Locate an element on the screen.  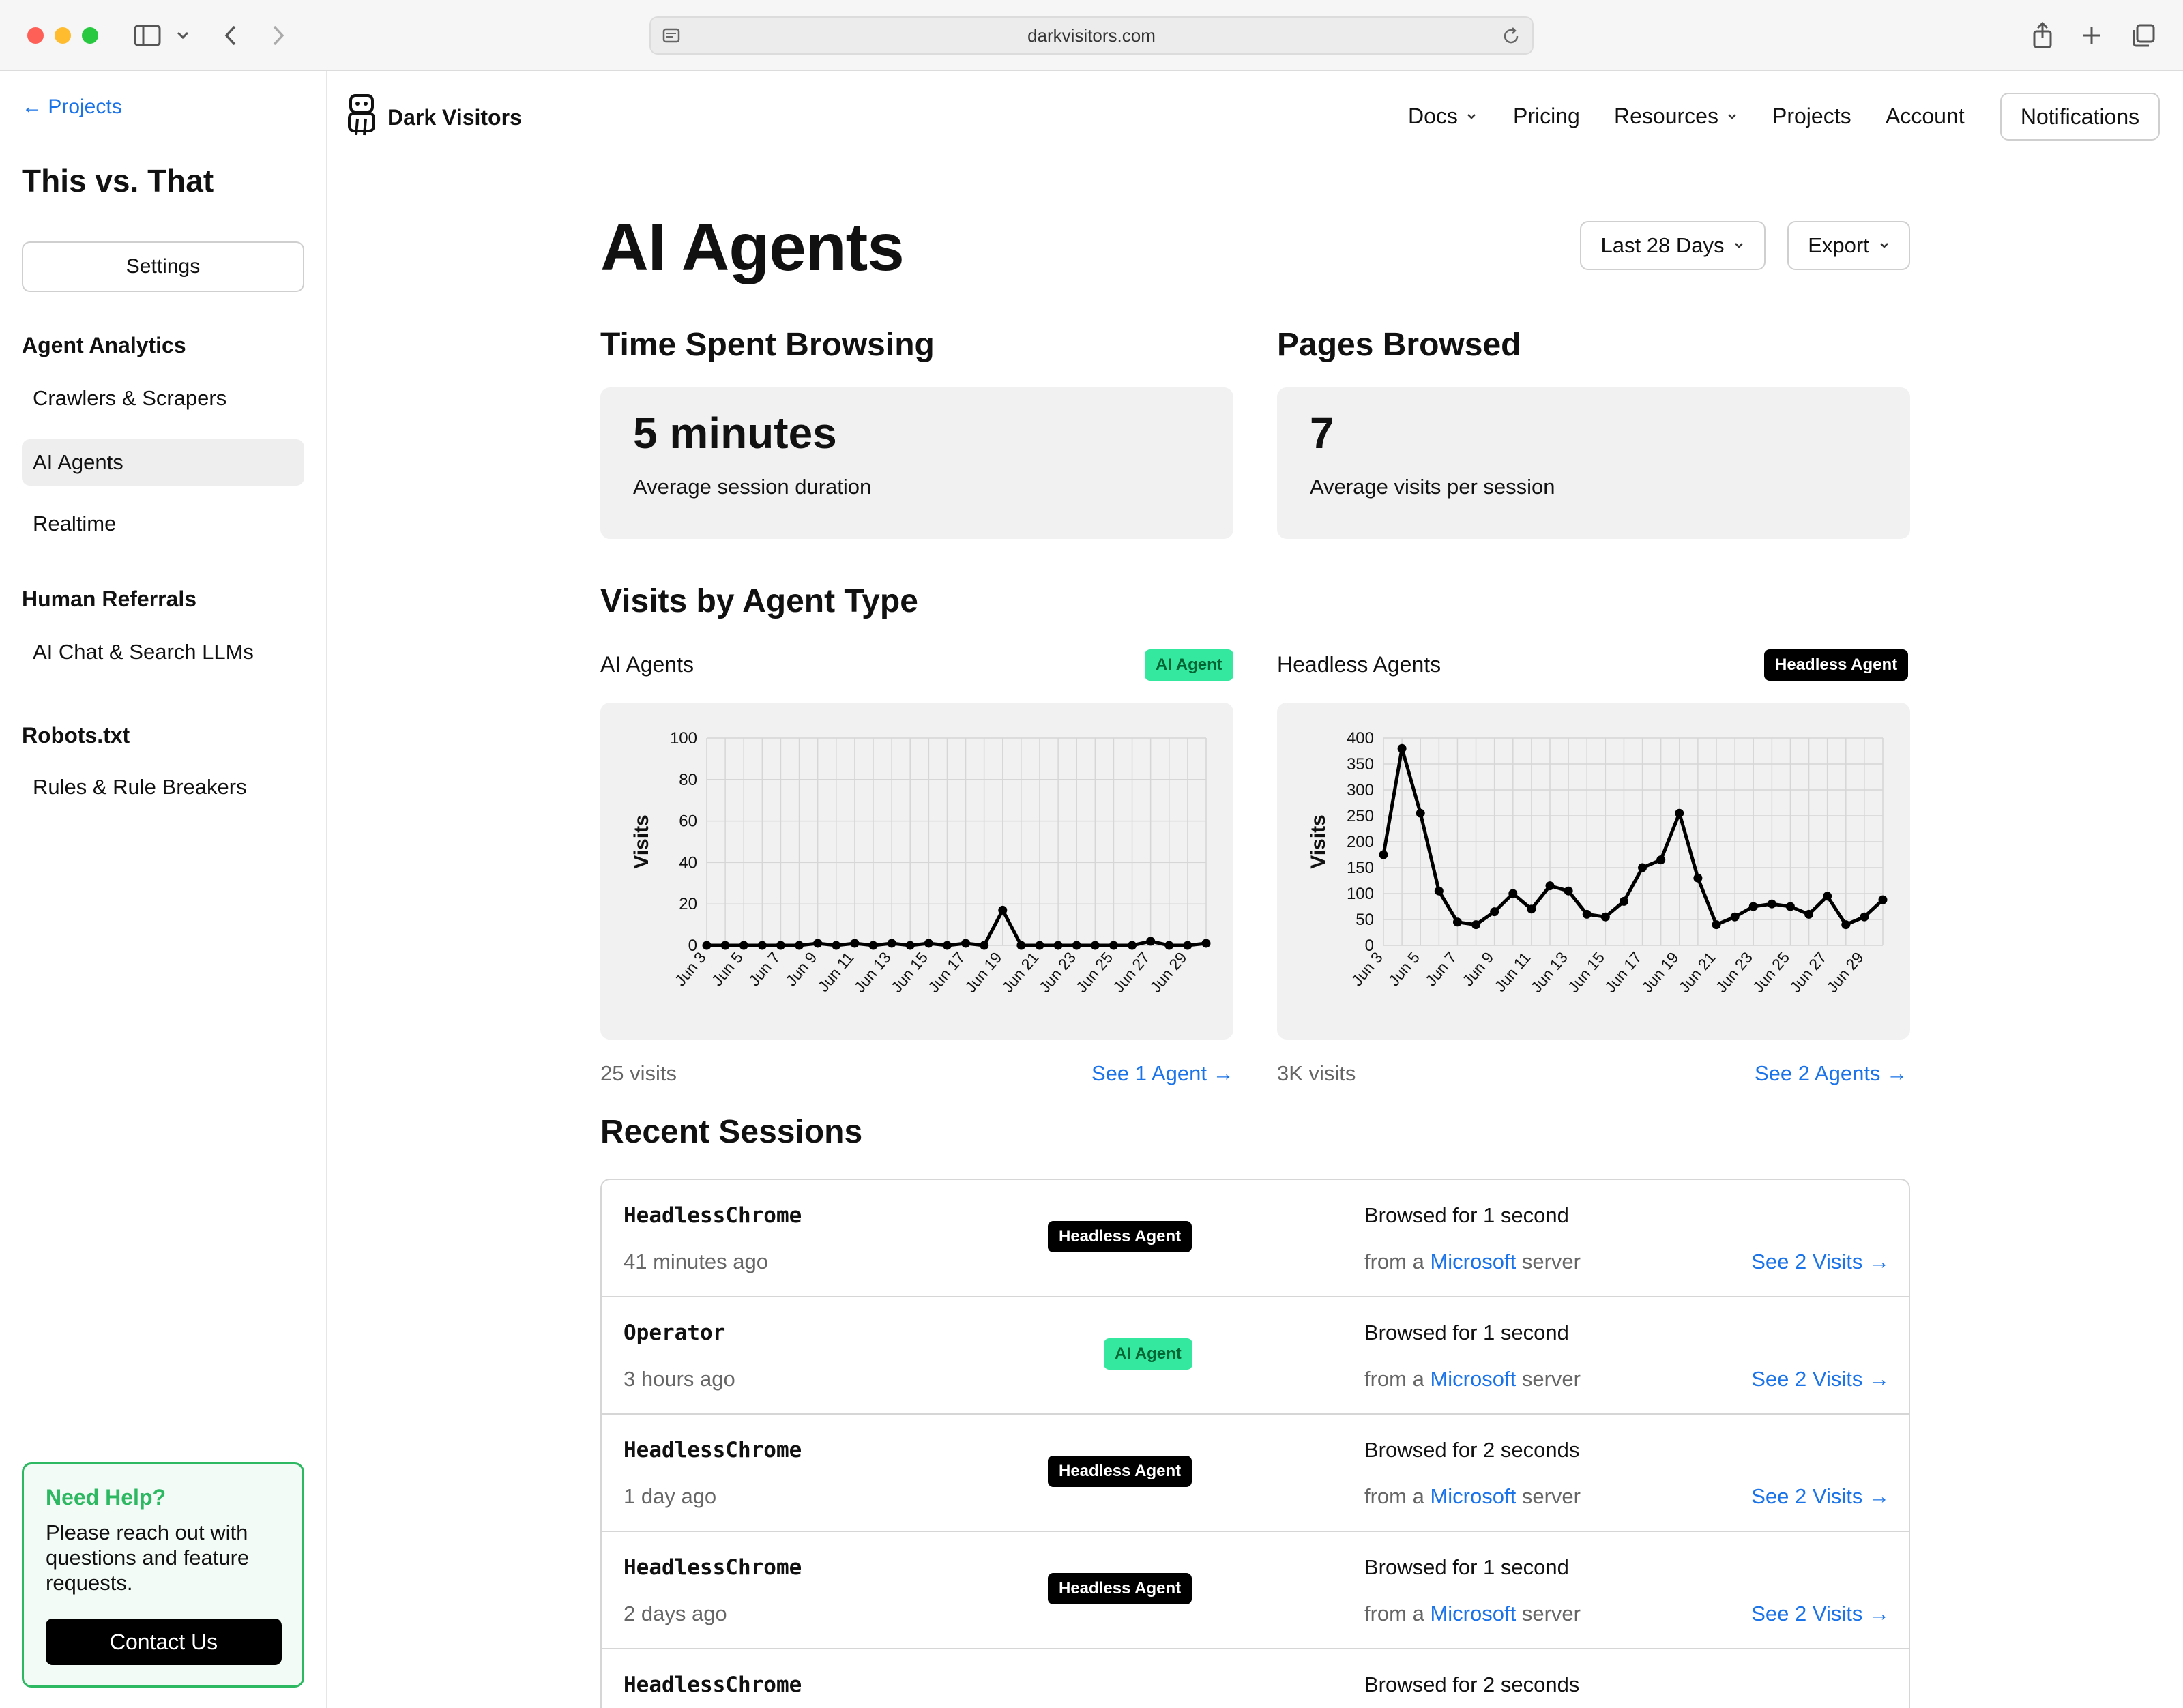
share-icon is located at coordinates (2042, 35).